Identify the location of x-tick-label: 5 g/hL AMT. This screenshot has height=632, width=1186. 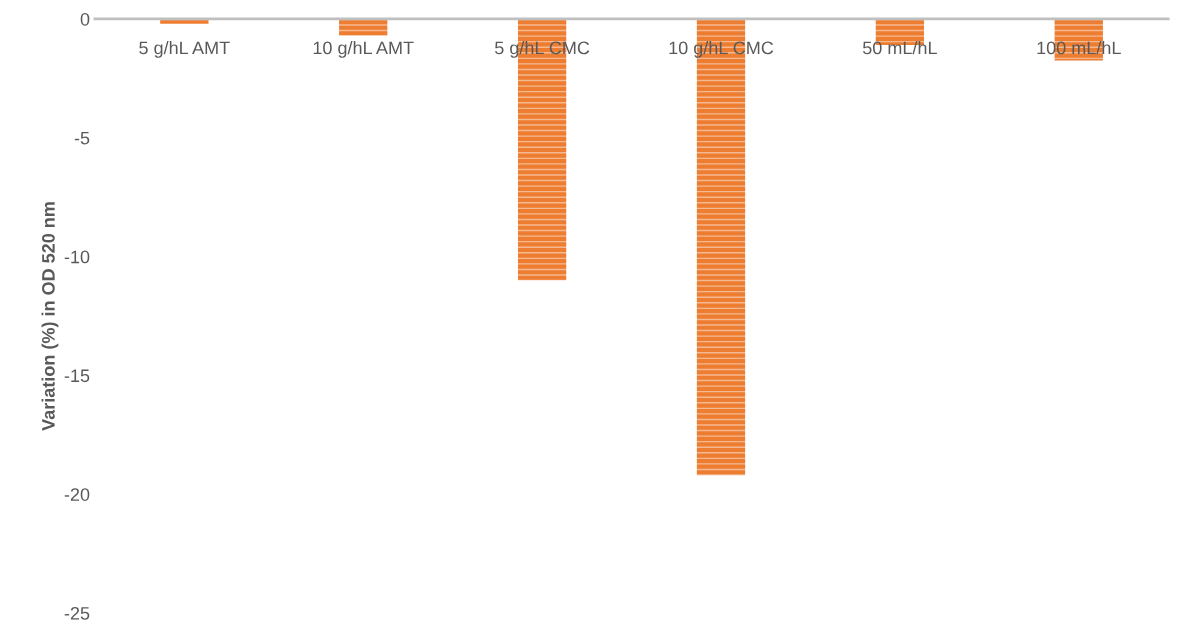
(184, 49).